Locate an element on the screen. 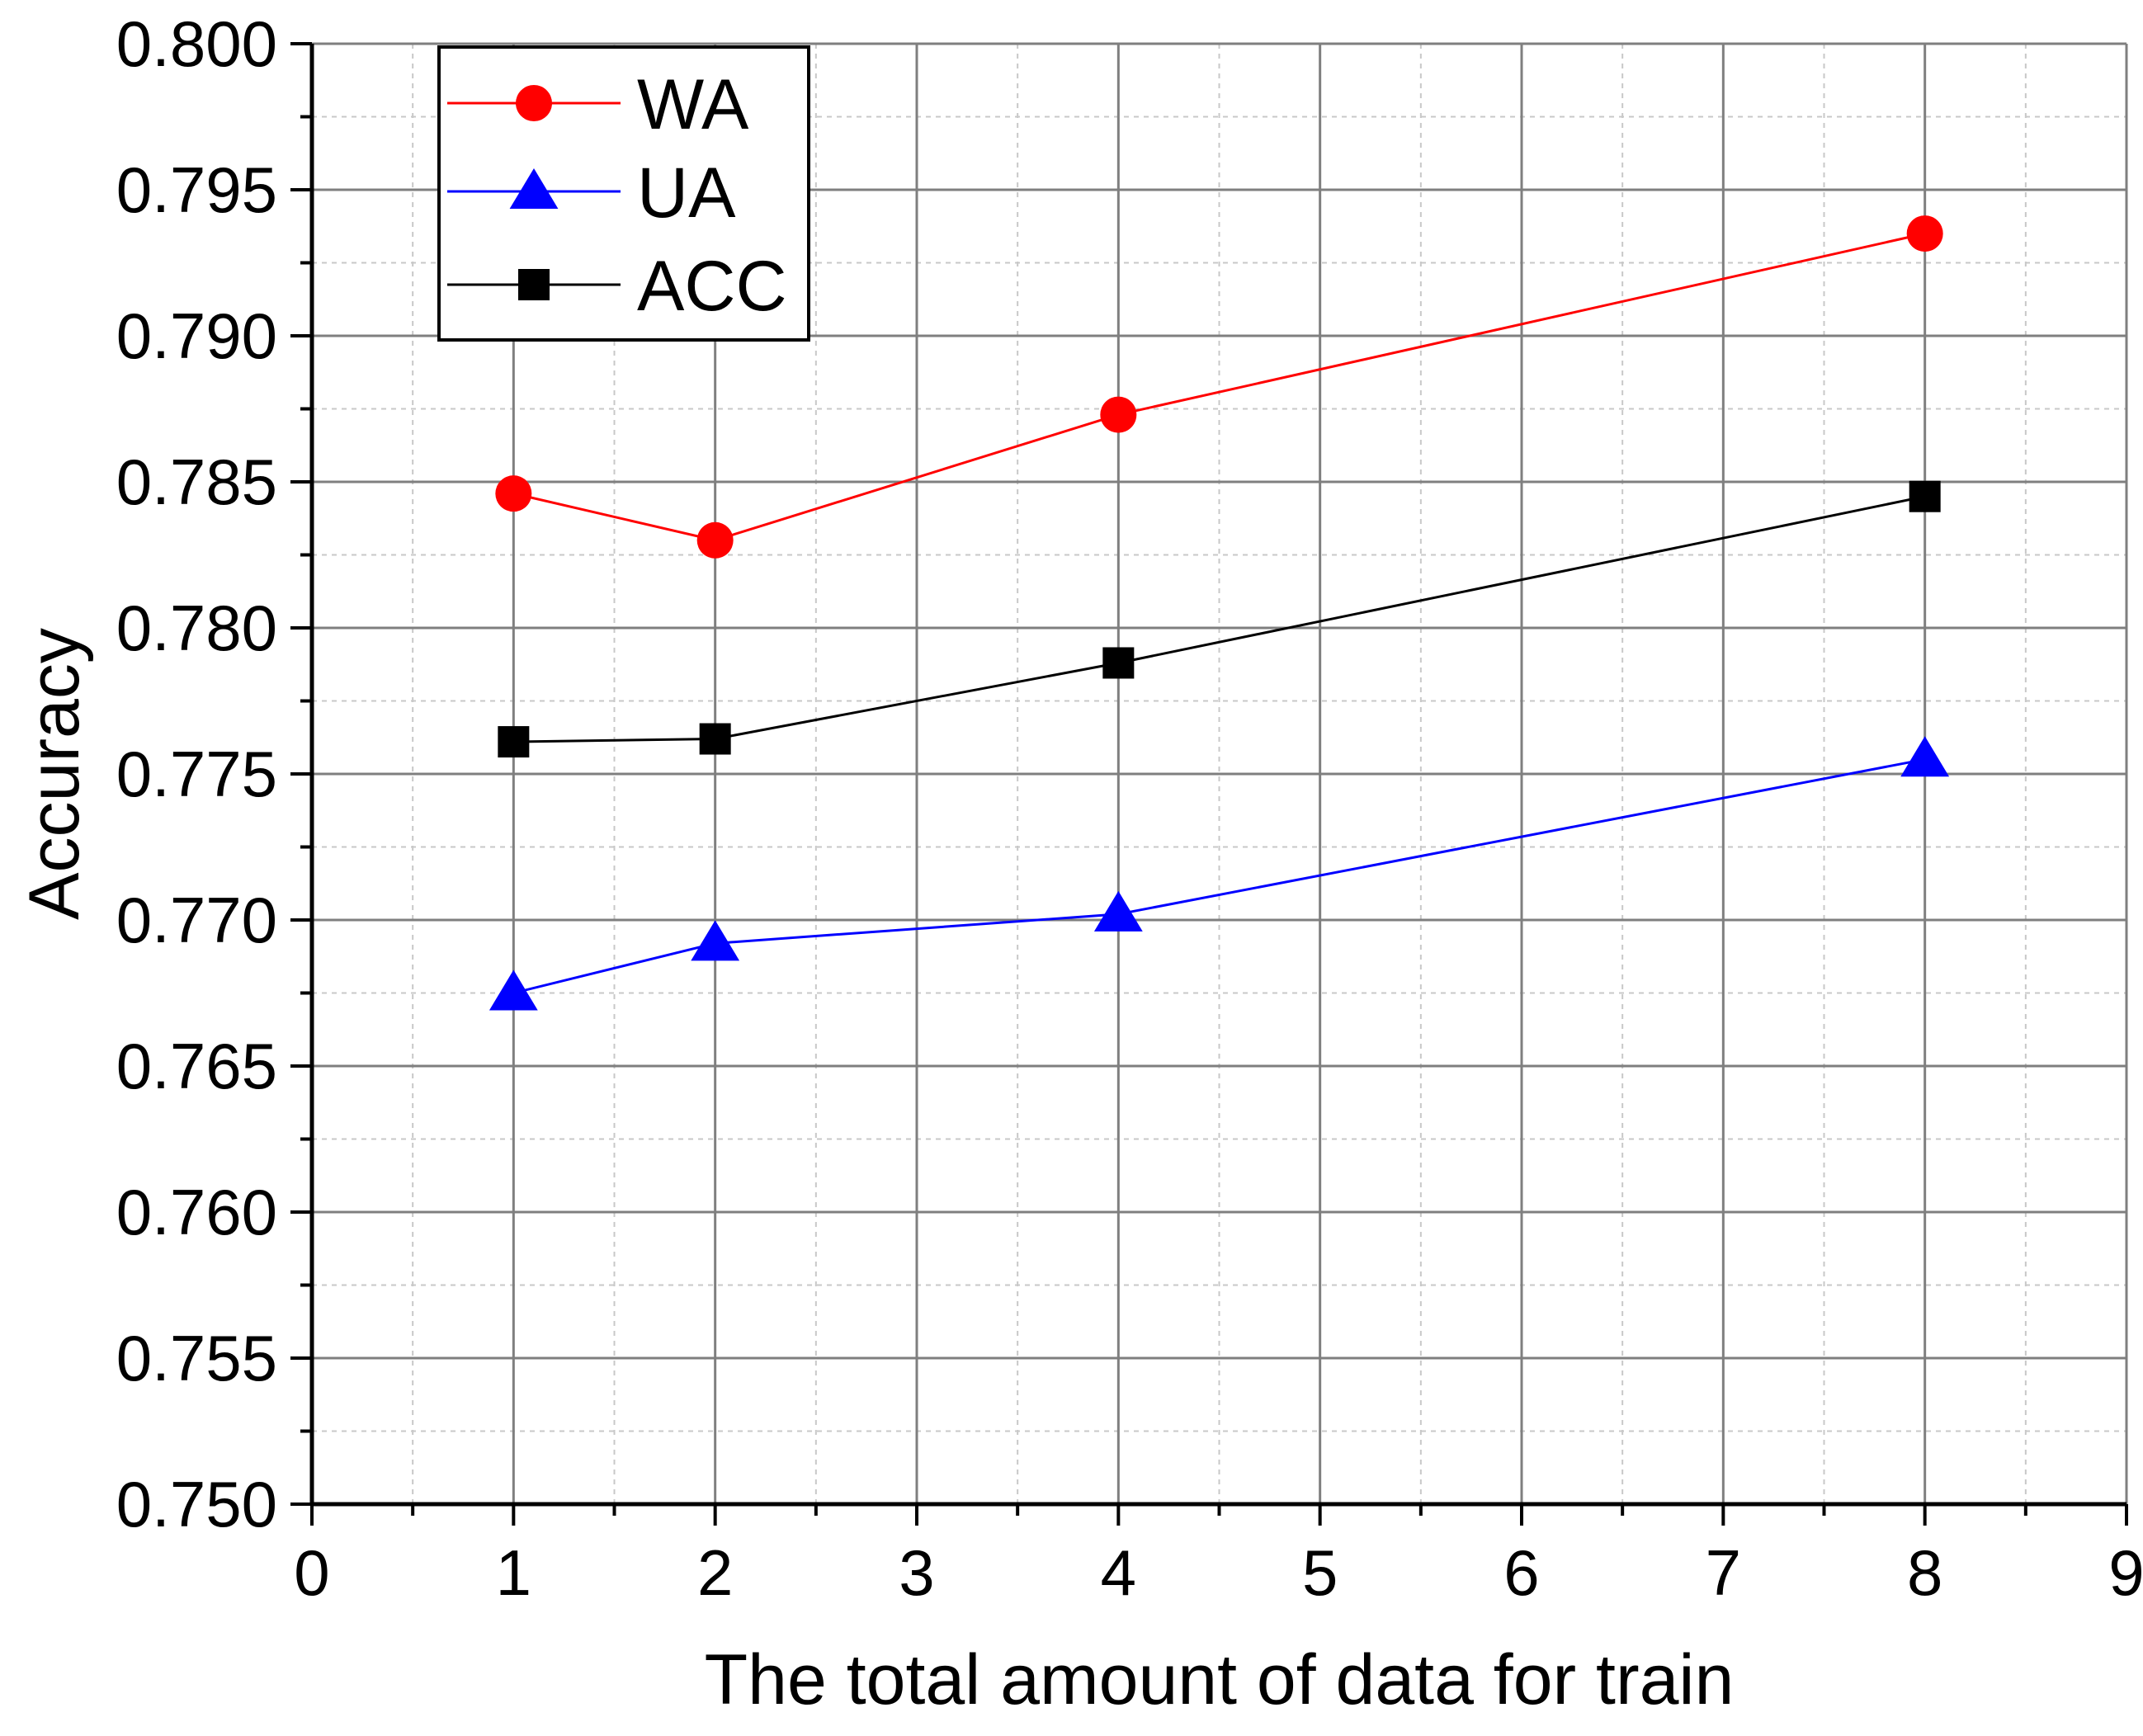 The width and height of the screenshot is (2143, 1736). y-tick-label: 0.785 is located at coordinates (196, 482).